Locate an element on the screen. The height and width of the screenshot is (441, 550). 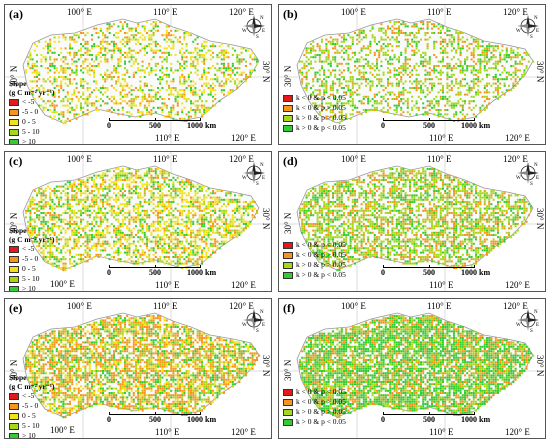
legend-label: > 10 is located at coordinates (29, 435).